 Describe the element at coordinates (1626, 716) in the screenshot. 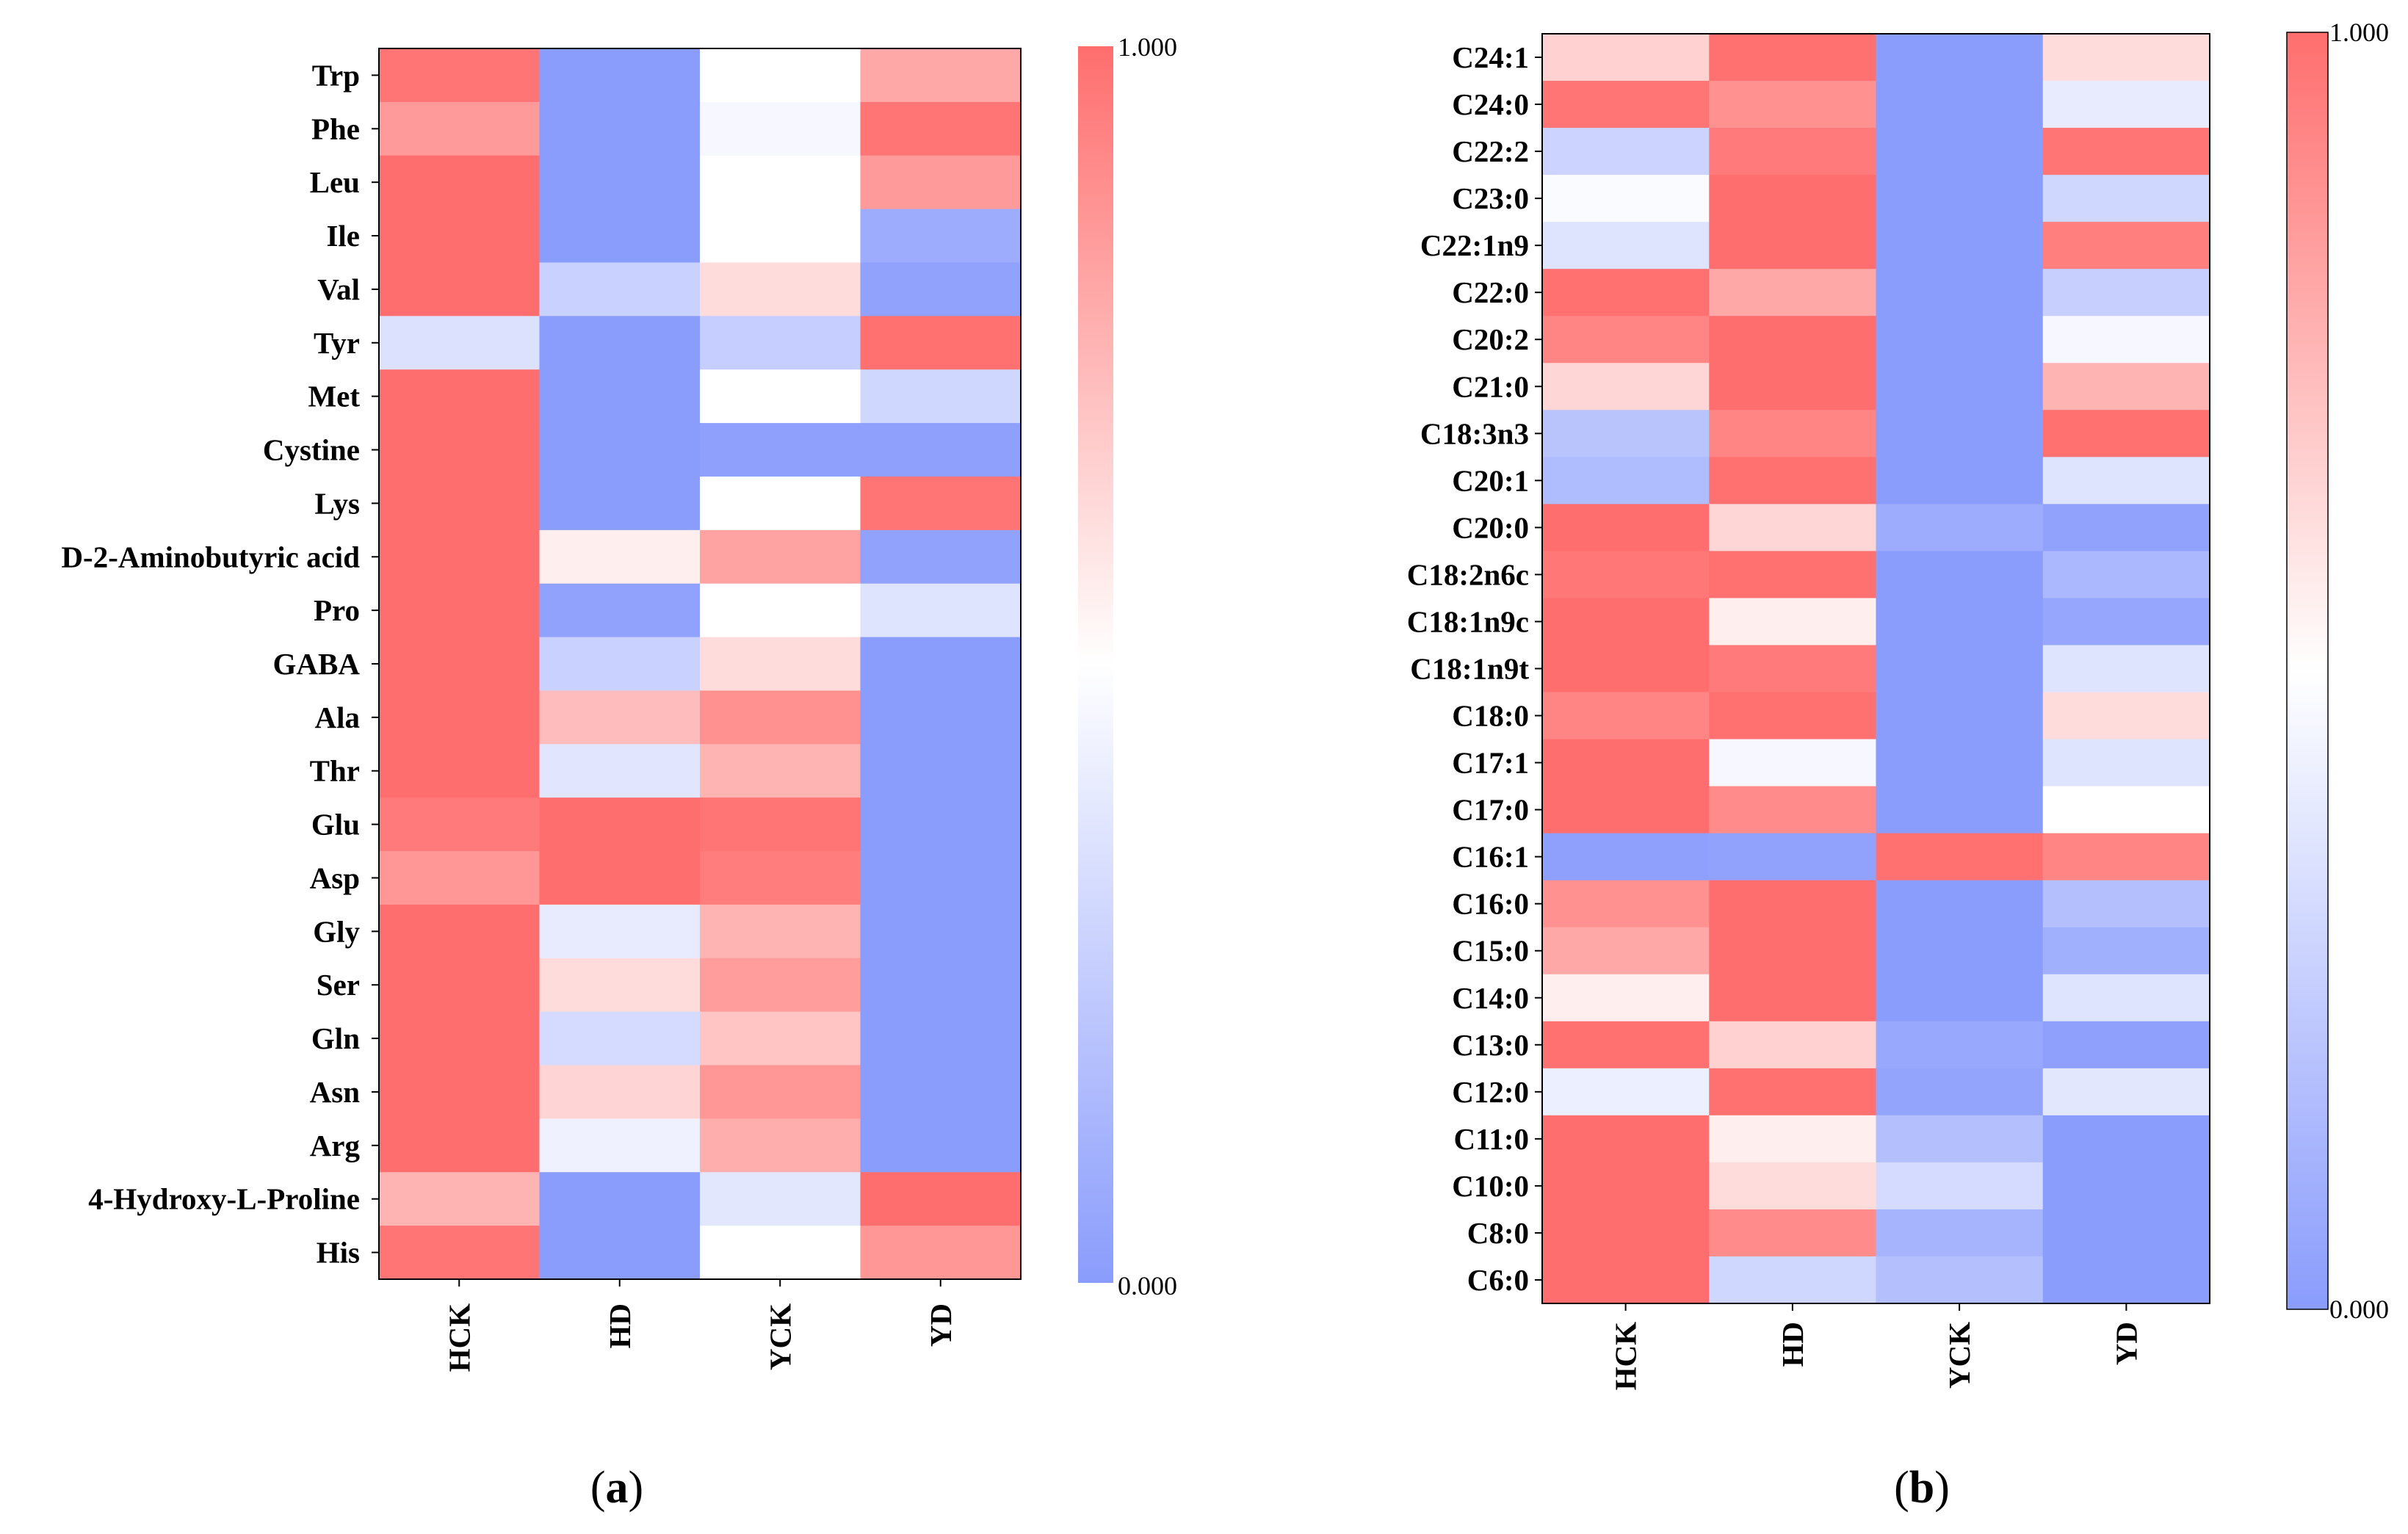

I see `heatmap-b-cell-c18-0-hck` at that location.